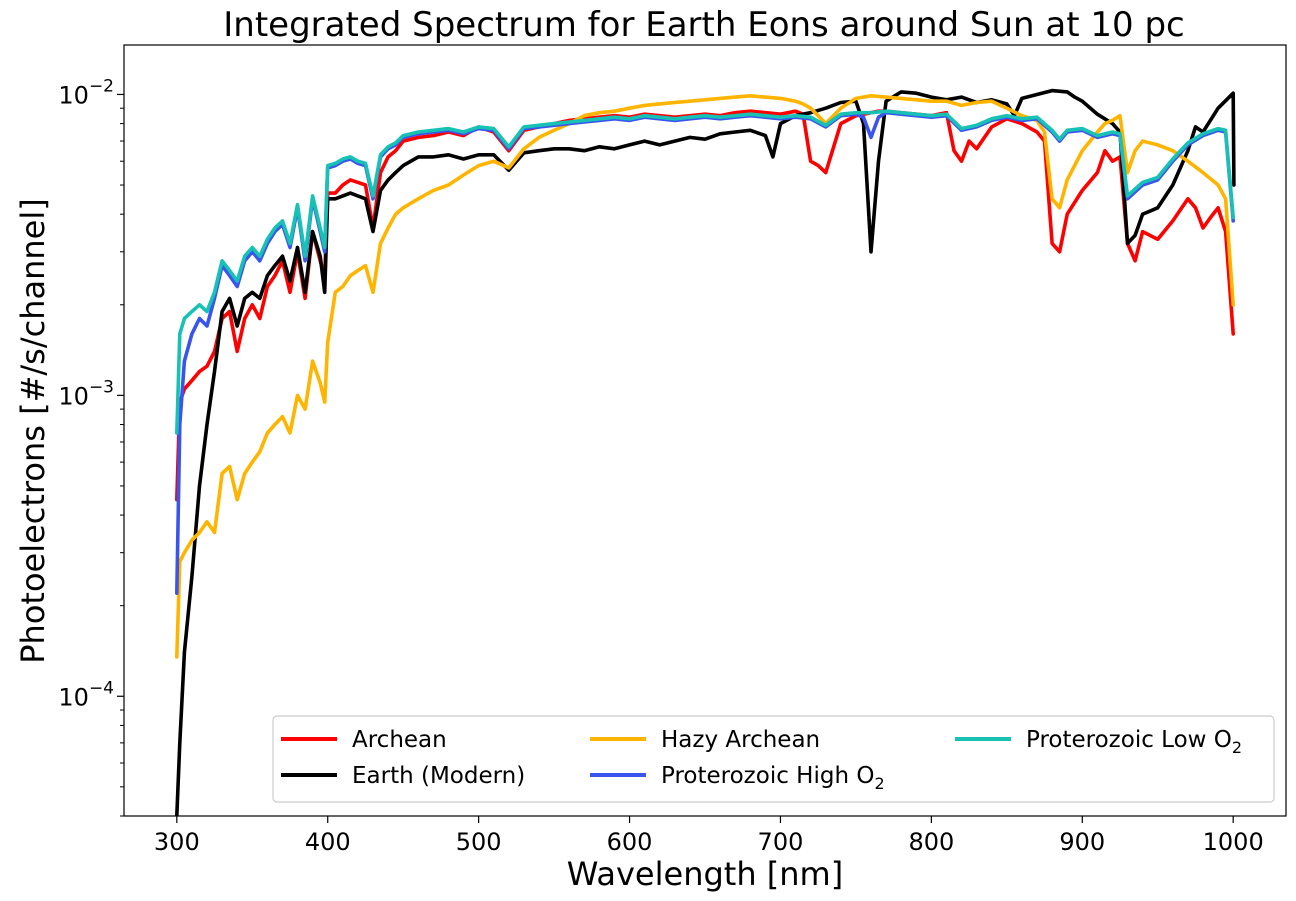  I want to click on x-tick-label: 500, so click(479, 842).